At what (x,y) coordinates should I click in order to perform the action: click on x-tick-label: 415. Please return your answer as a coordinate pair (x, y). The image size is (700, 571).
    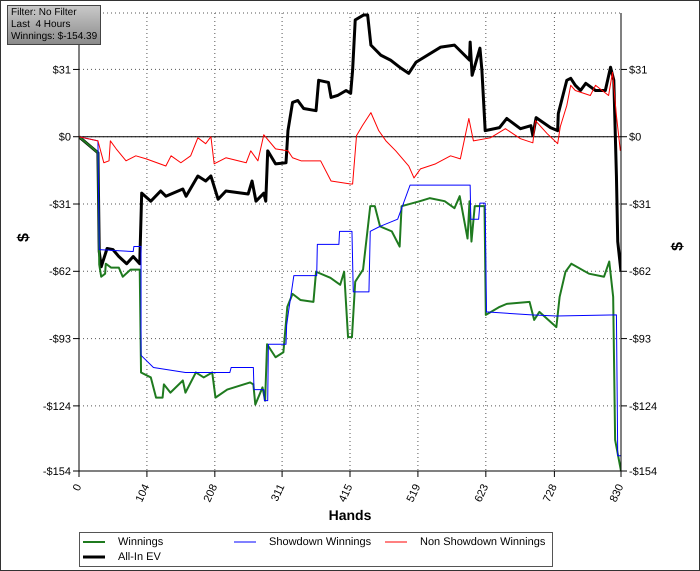
    Looking at the image, I should click on (346, 493).